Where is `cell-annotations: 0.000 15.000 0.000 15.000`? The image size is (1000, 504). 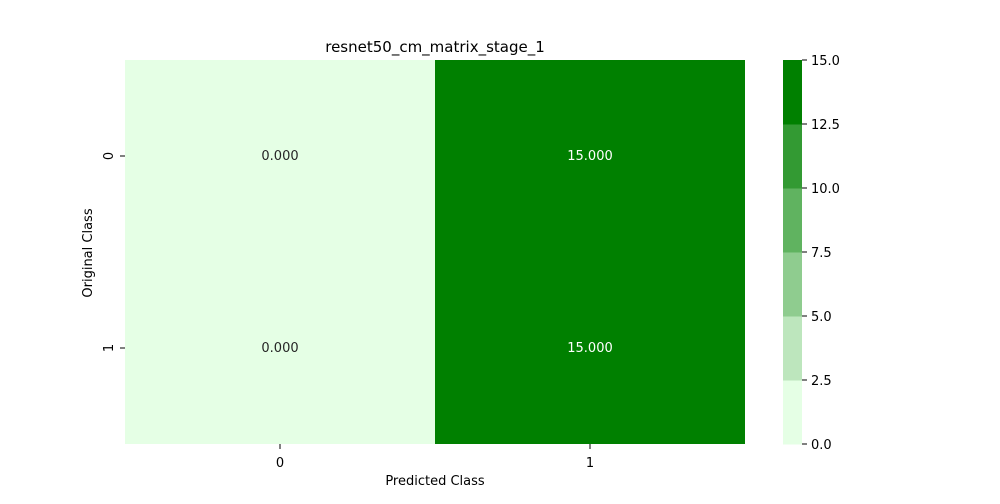 cell-annotations: 0.000 15.000 0.000 15.000 is located at coordinates (436, 252).